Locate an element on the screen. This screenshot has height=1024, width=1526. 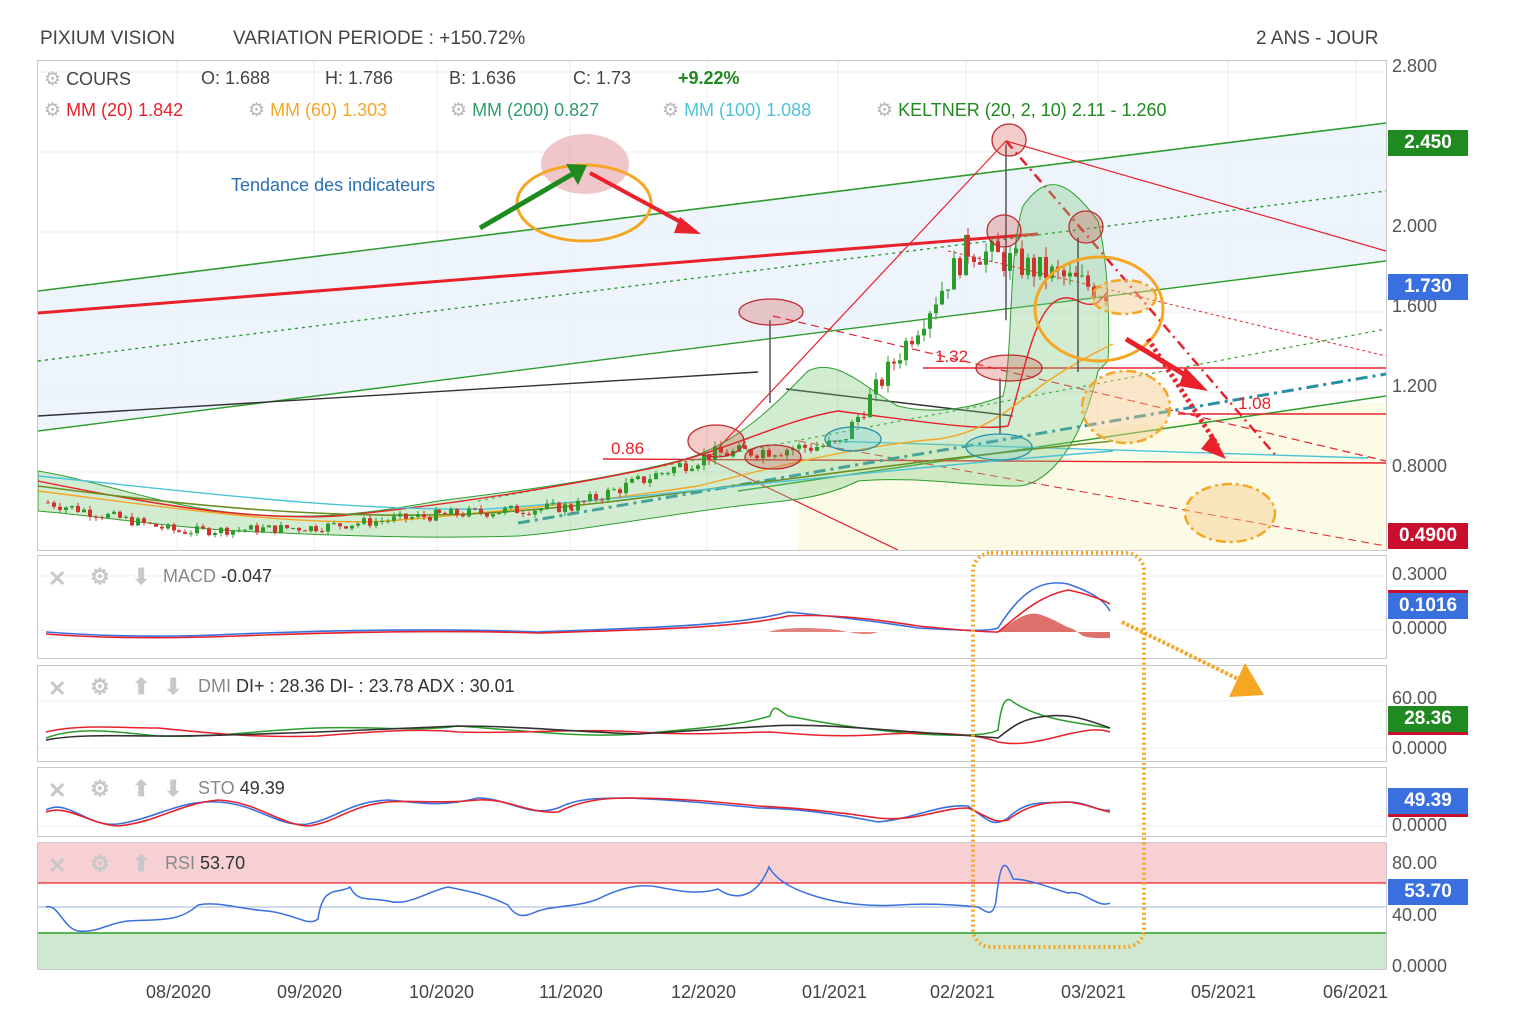
trend-annotation: Tendance des indicateurs is located at coordinates (333, 185).